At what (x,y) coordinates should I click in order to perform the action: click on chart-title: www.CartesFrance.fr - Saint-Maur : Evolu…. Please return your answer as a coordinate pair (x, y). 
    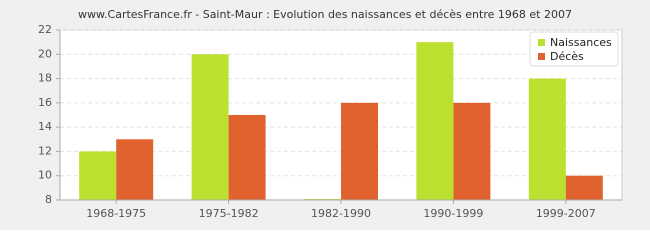
    Looking at the image, I should click on (325, 14).